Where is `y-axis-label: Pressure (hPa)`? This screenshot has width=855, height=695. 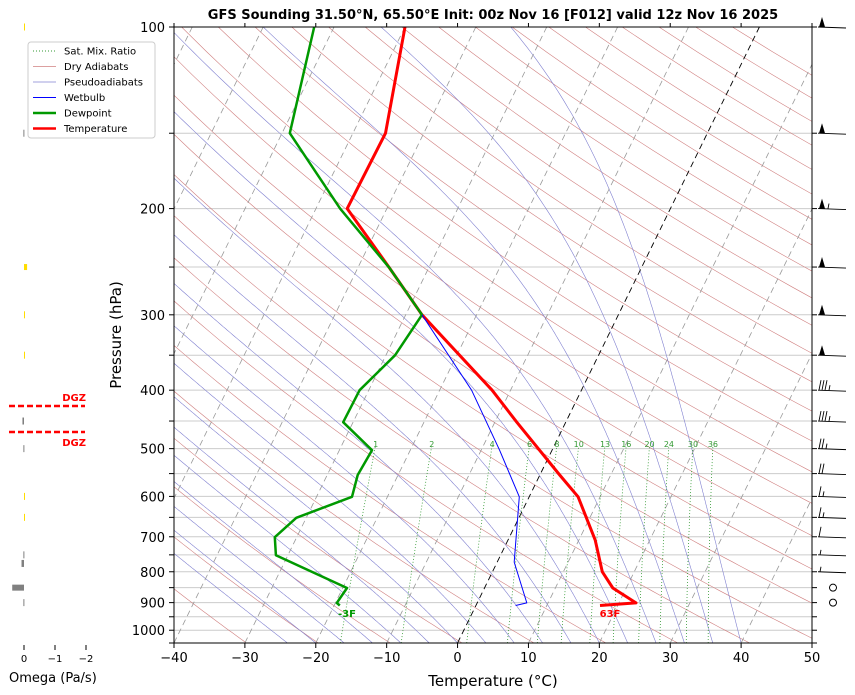 y-axis-label: Pressure (hPa) is located at coordinates (116, 335).